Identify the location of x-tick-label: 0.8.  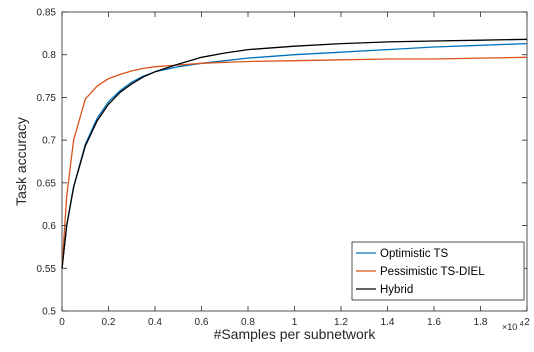
(248, 322).